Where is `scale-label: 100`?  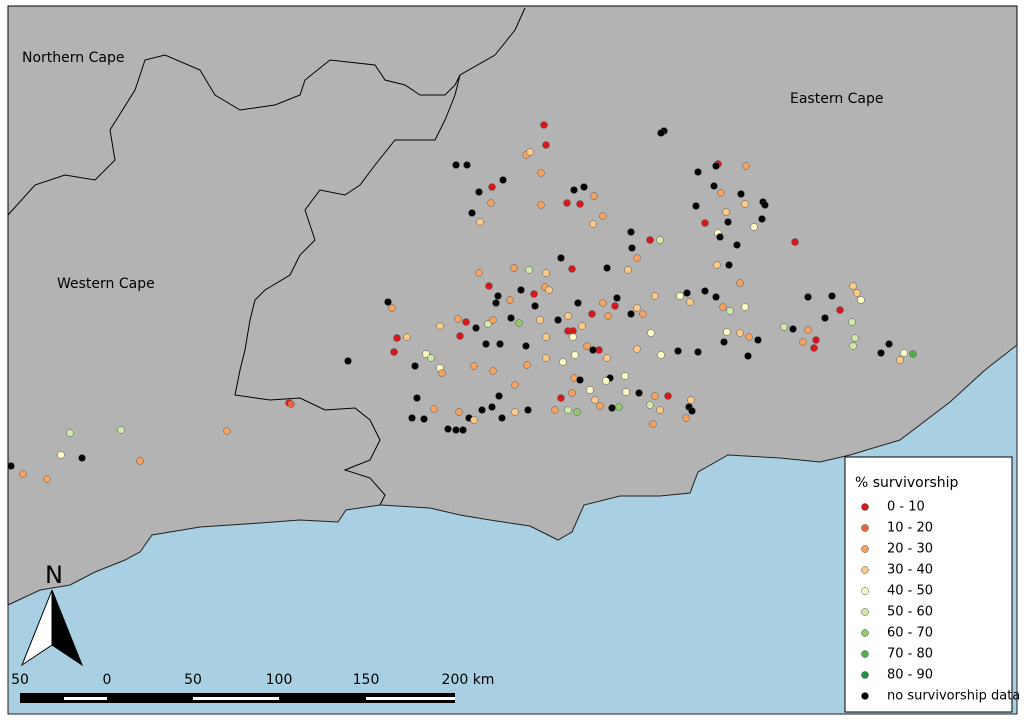 scale-label: 100 is located at coordinates (279, 680).